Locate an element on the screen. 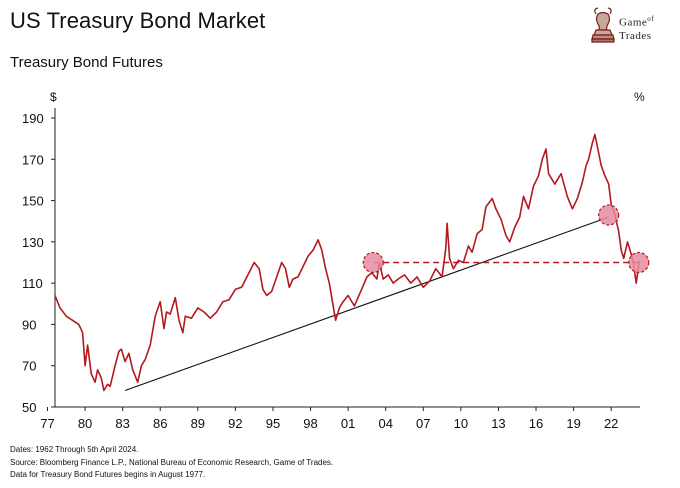  x-tick-label: 86 is located at coordinates (160, 423).